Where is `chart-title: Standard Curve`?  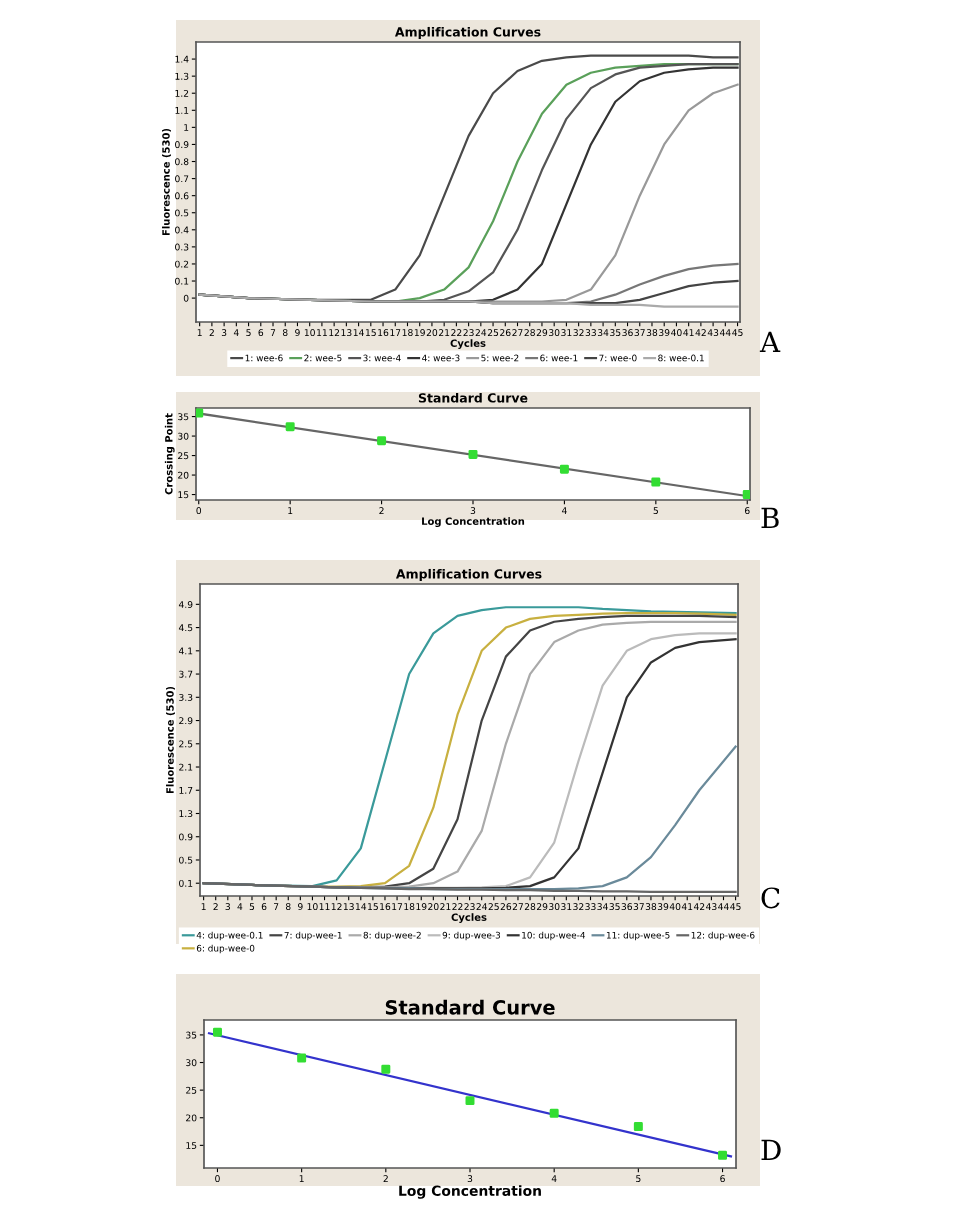 chart-title: Standard Curve is located at coordinates (470, 1007).